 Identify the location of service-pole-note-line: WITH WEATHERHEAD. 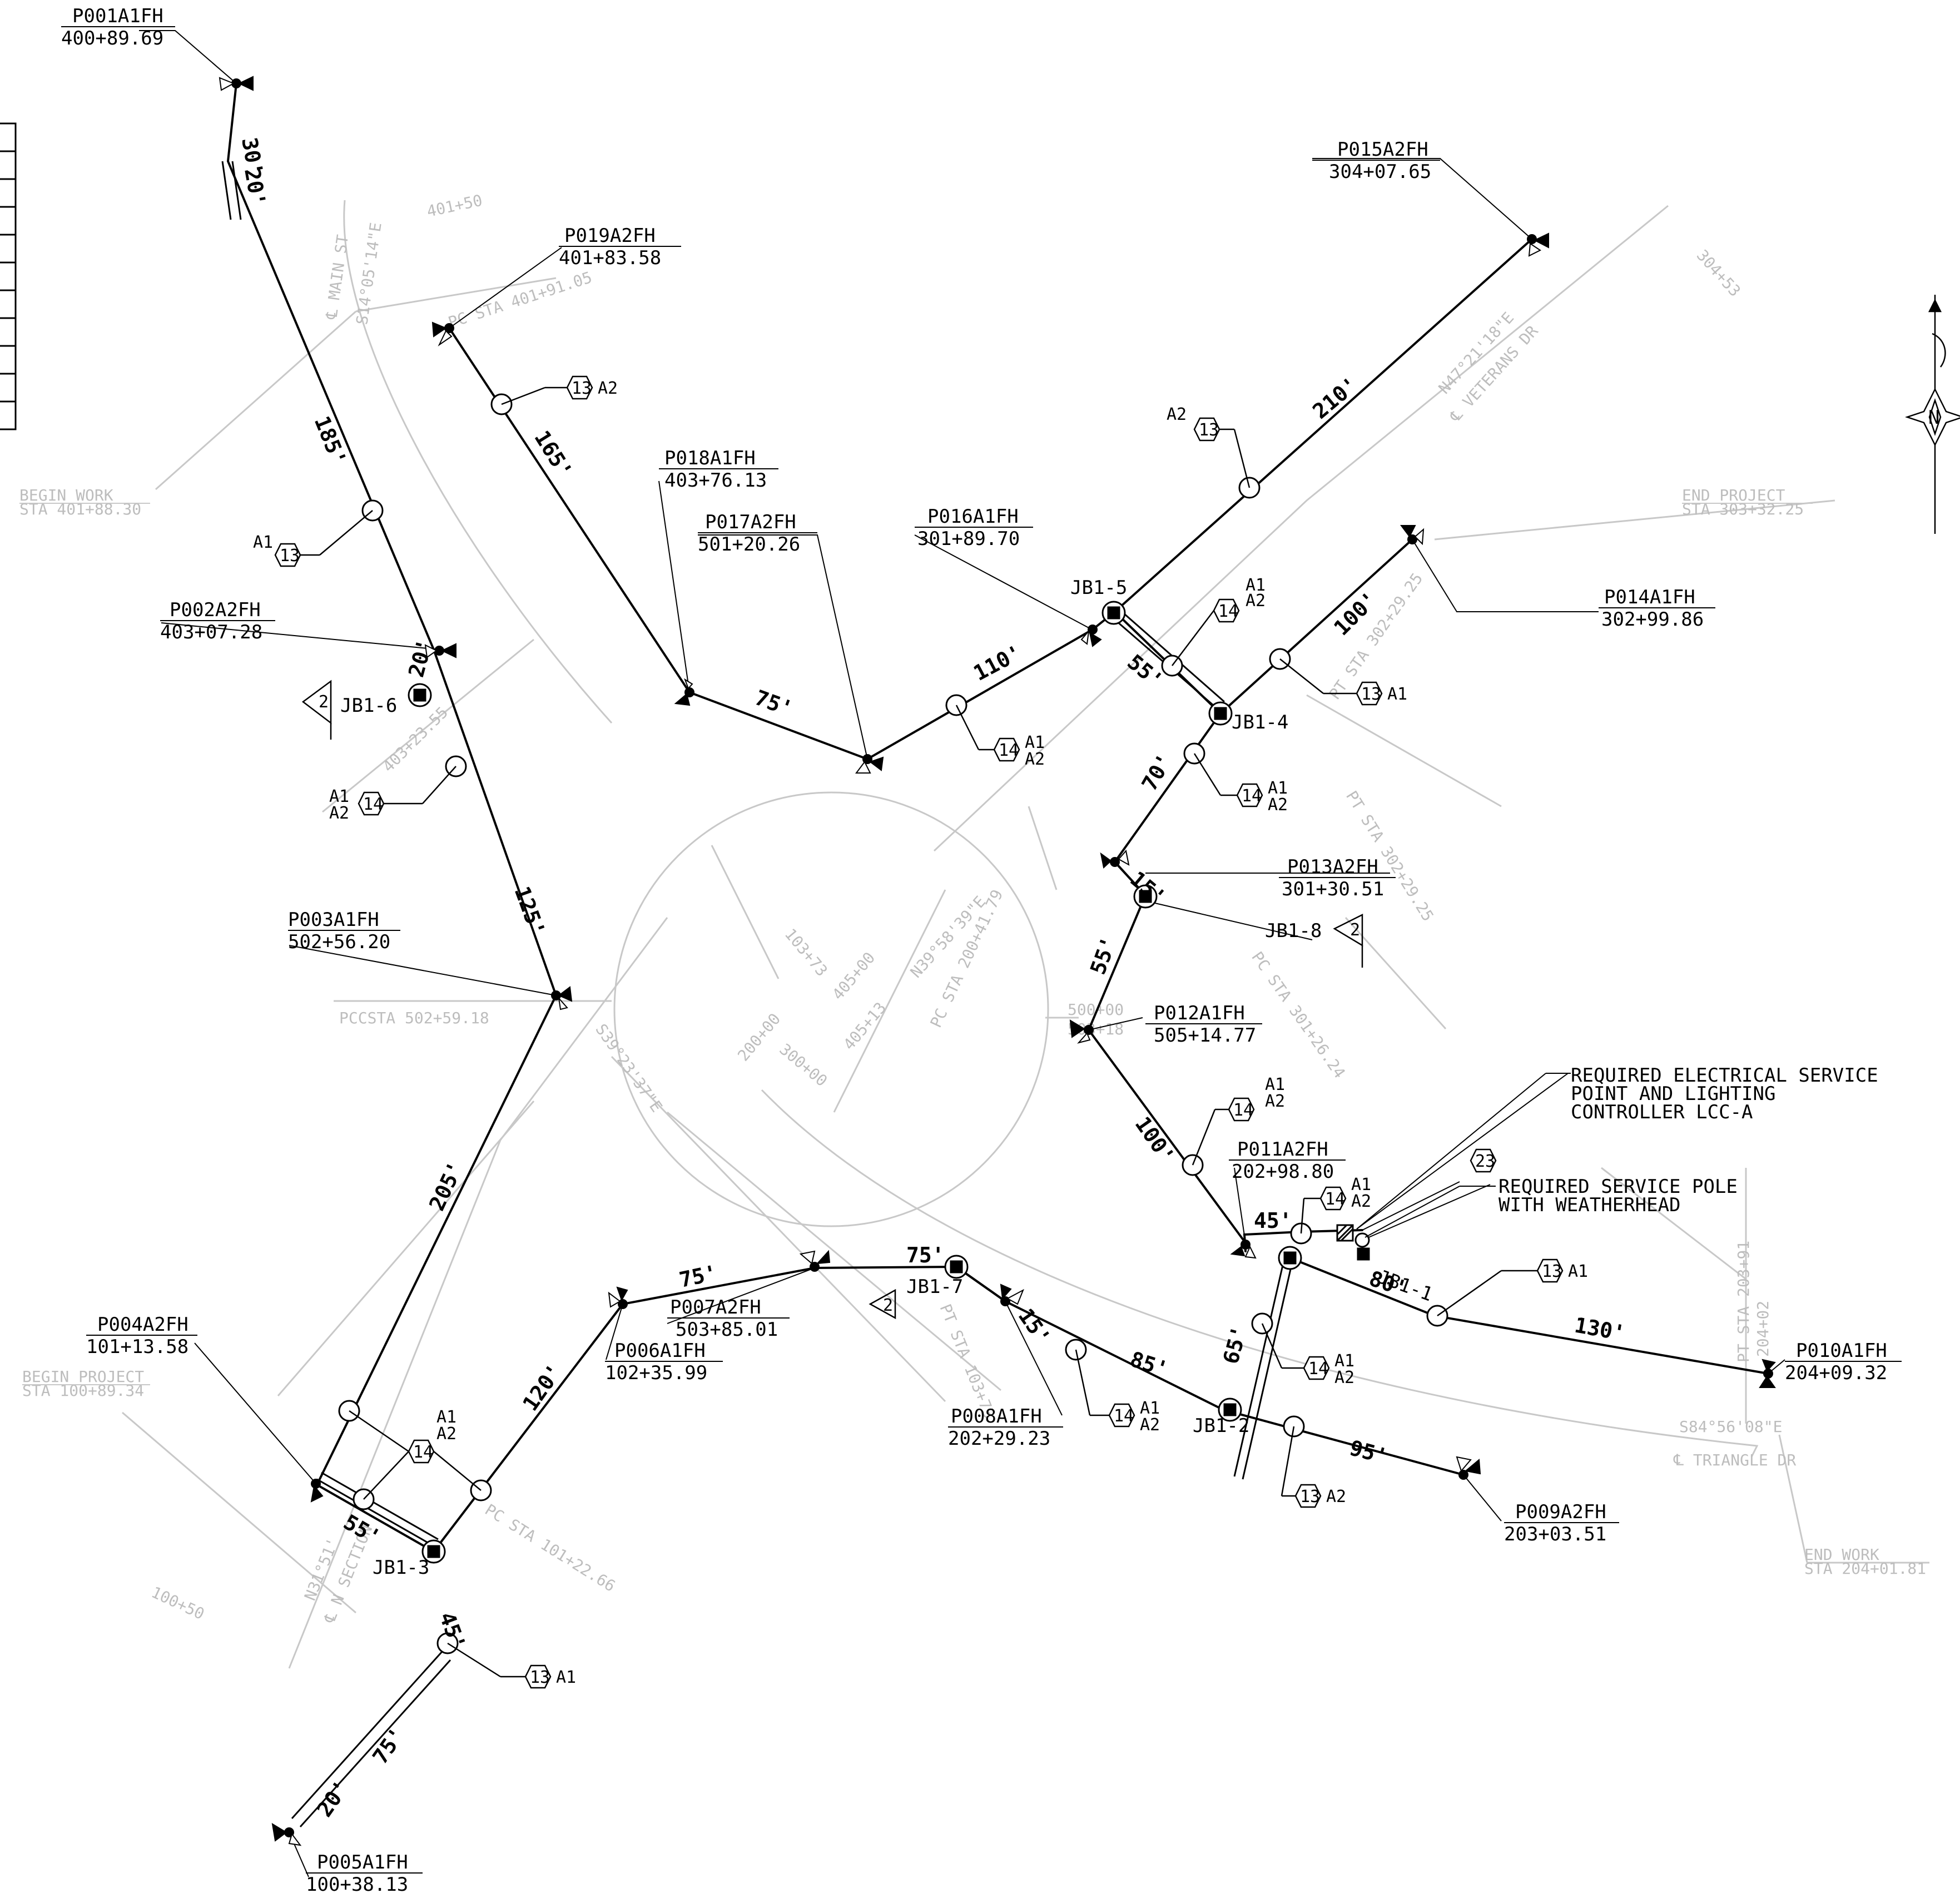
(1590, 1205).